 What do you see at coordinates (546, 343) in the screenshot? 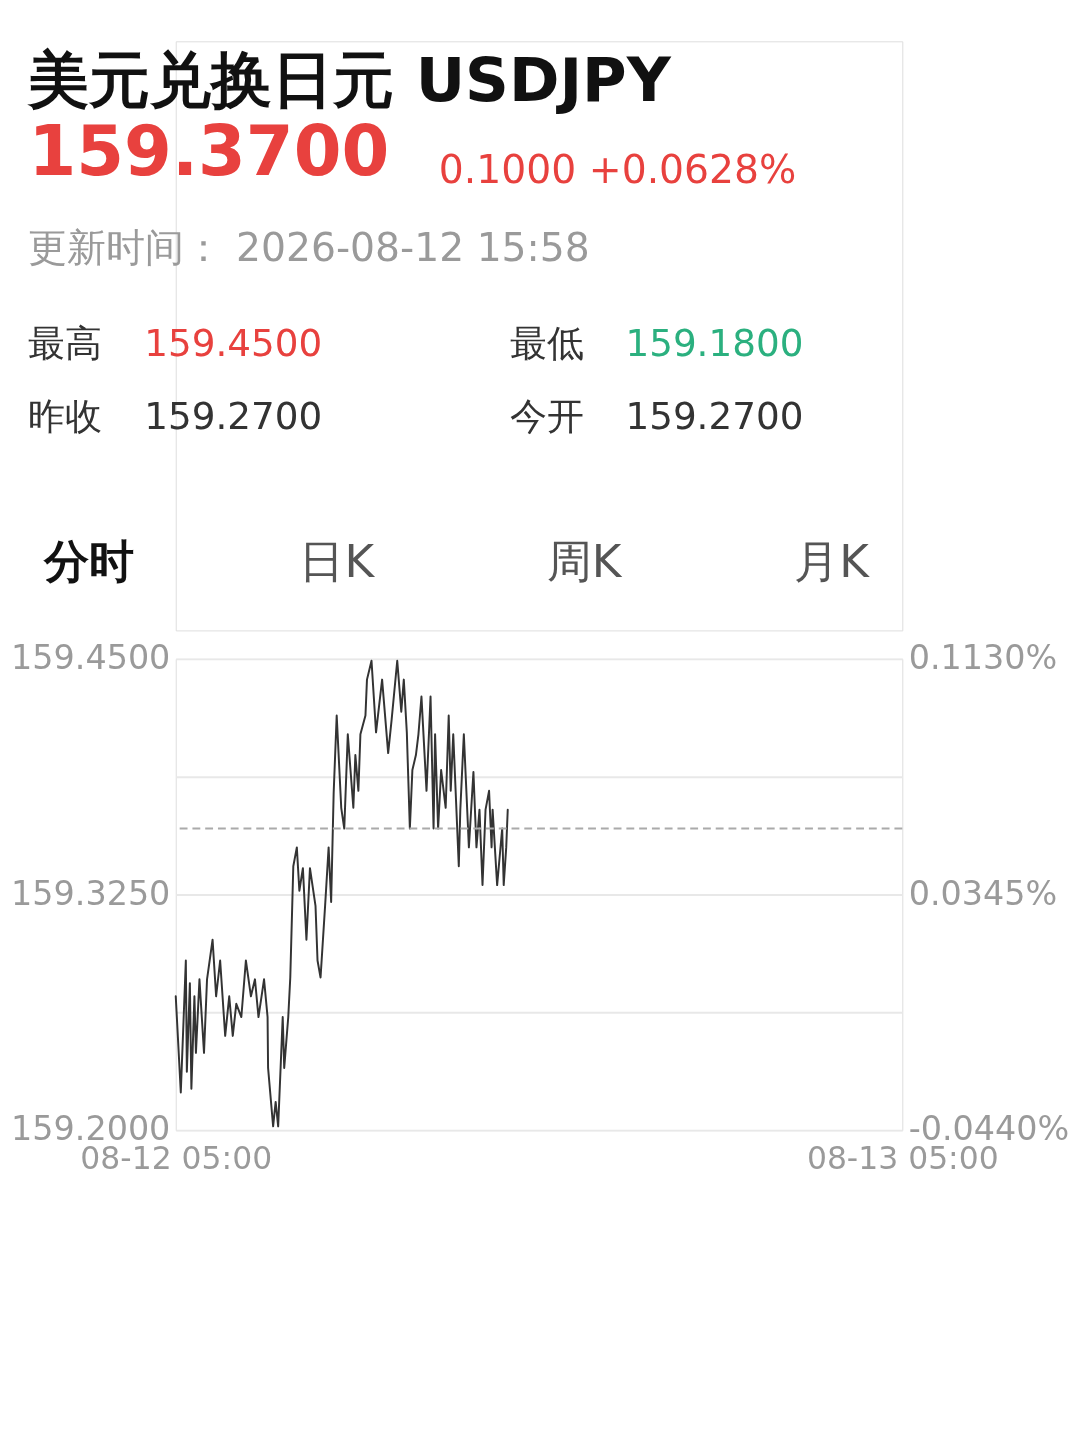
I see `text: 最低` at bounding box center [546, 343].